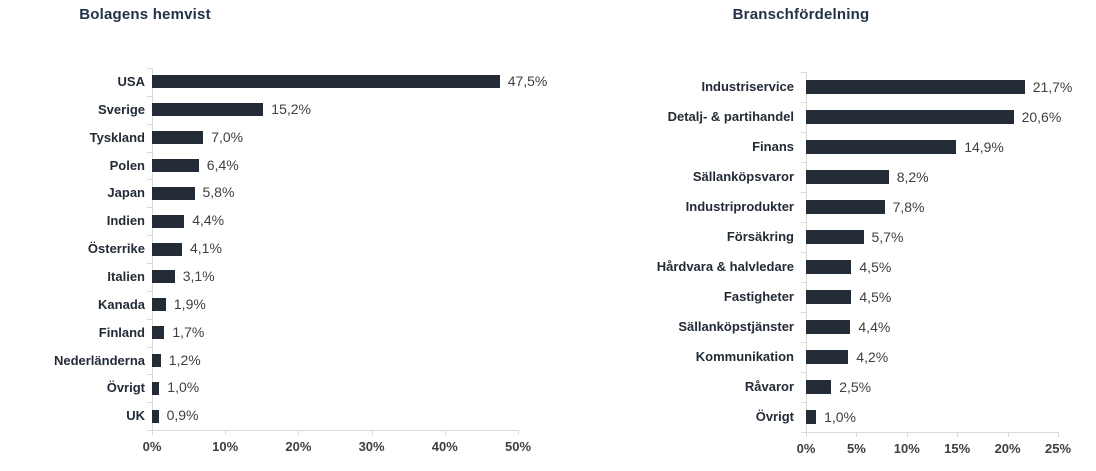  I want to click on bar-value-label: 47,5%, so click(527, 81).